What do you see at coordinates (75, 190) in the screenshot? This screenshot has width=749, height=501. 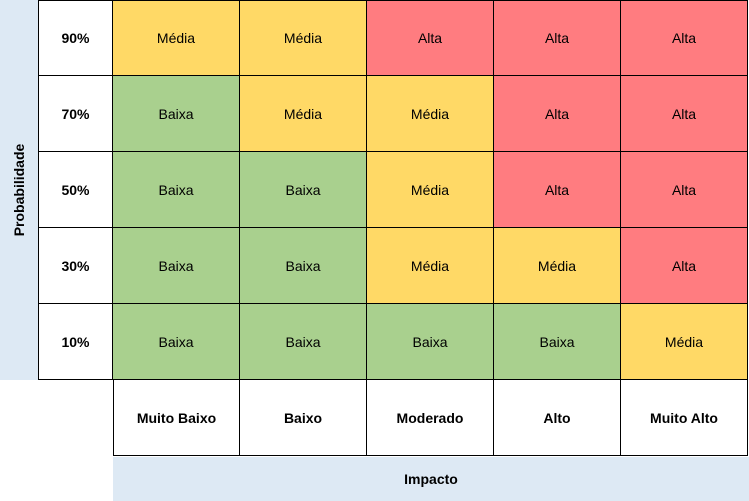 I see `probability-label: 50%` at bounding box center [75, 190].